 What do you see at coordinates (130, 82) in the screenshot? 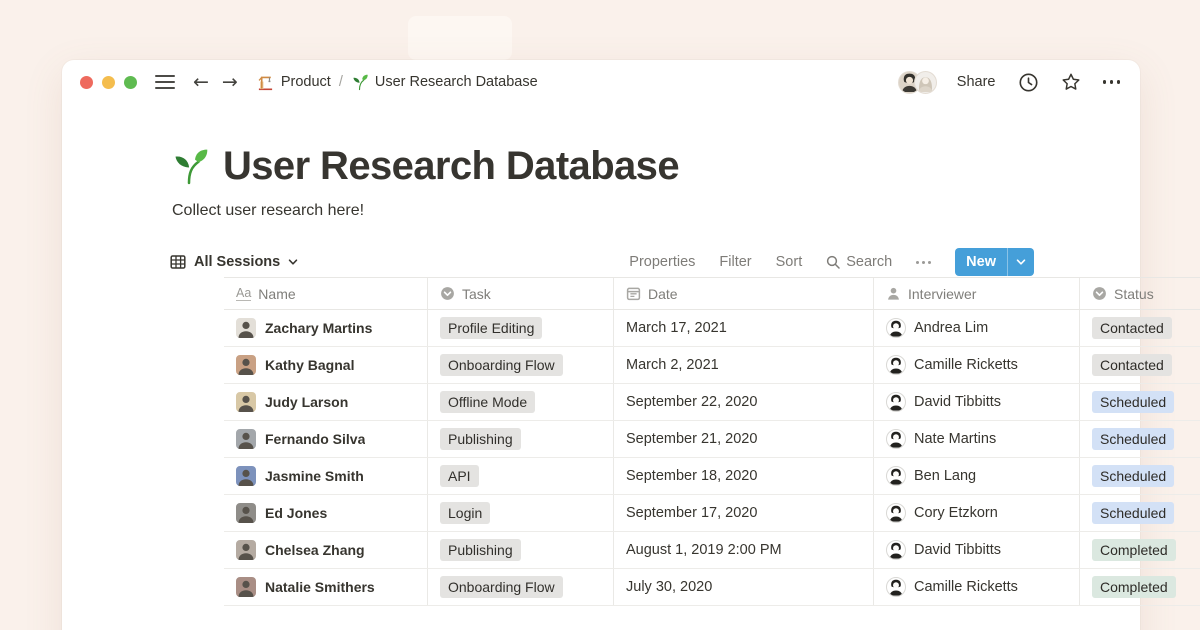
I see `zoom-window-button` at bounding box center [130, 82].